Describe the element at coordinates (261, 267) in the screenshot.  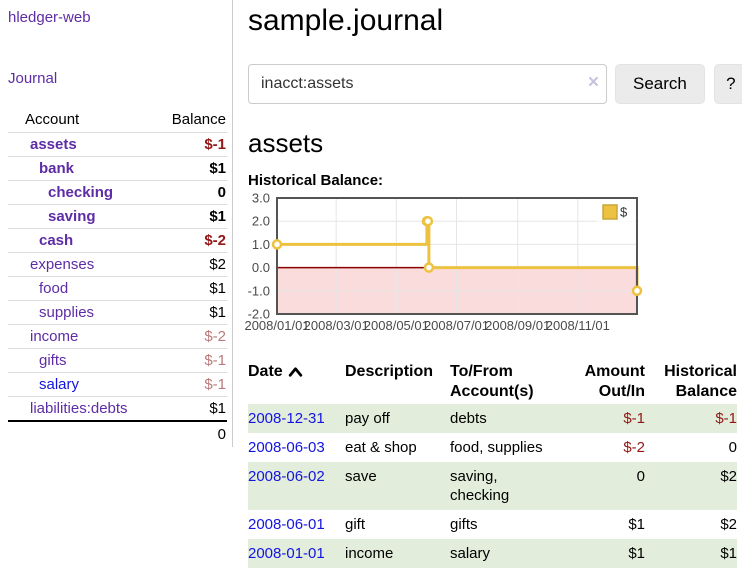
I see `svg-text: 0.0` at that location.